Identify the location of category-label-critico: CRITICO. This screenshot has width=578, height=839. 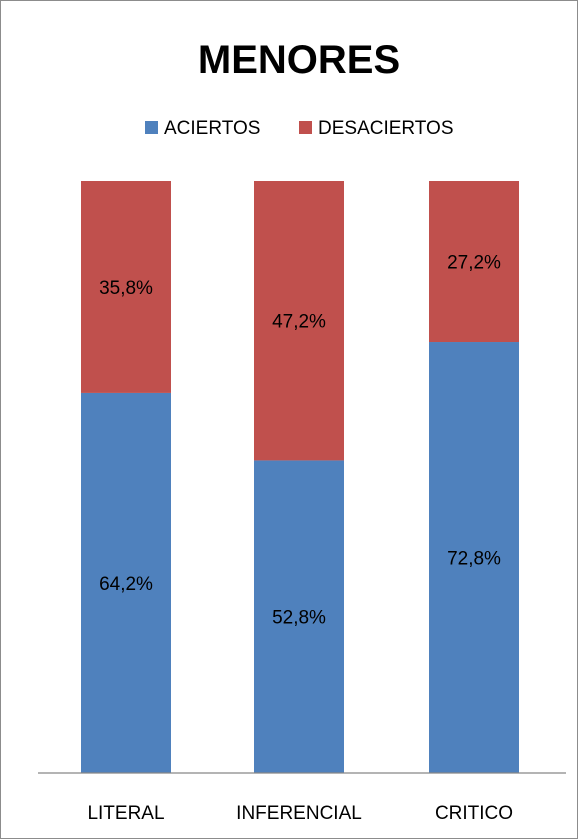
(474, 813).